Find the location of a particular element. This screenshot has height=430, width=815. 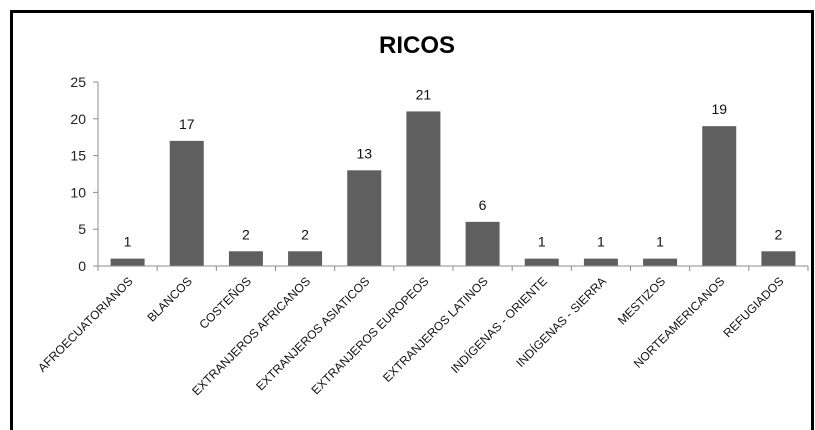

x-category-label: BLANCOS is located at coordinates (169, 299).